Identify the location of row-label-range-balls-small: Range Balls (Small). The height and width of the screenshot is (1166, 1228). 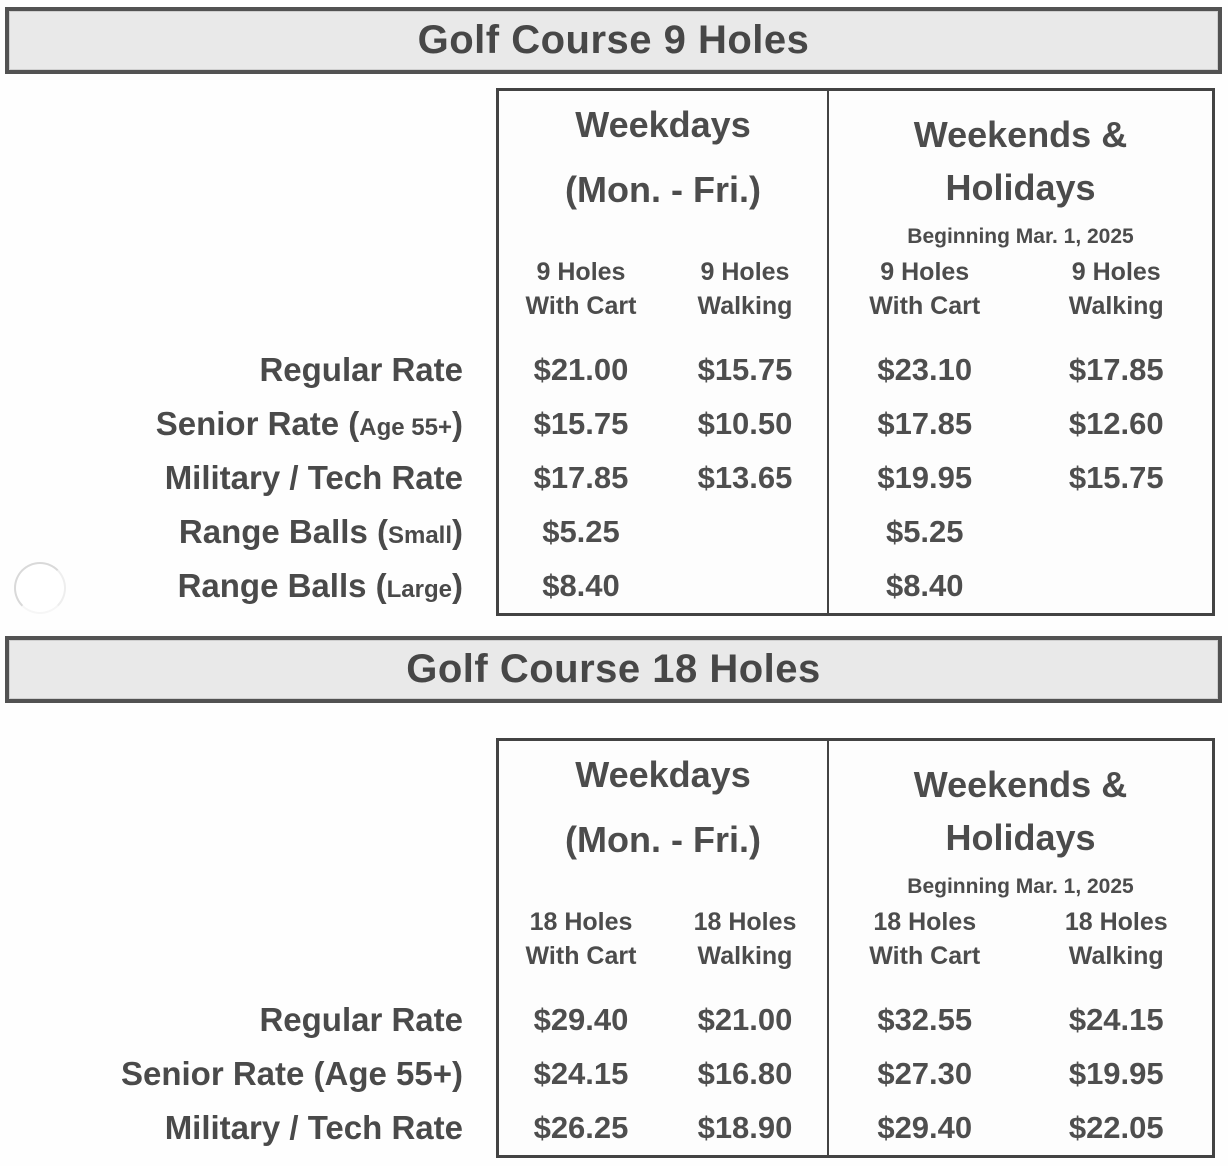
(231, 532).